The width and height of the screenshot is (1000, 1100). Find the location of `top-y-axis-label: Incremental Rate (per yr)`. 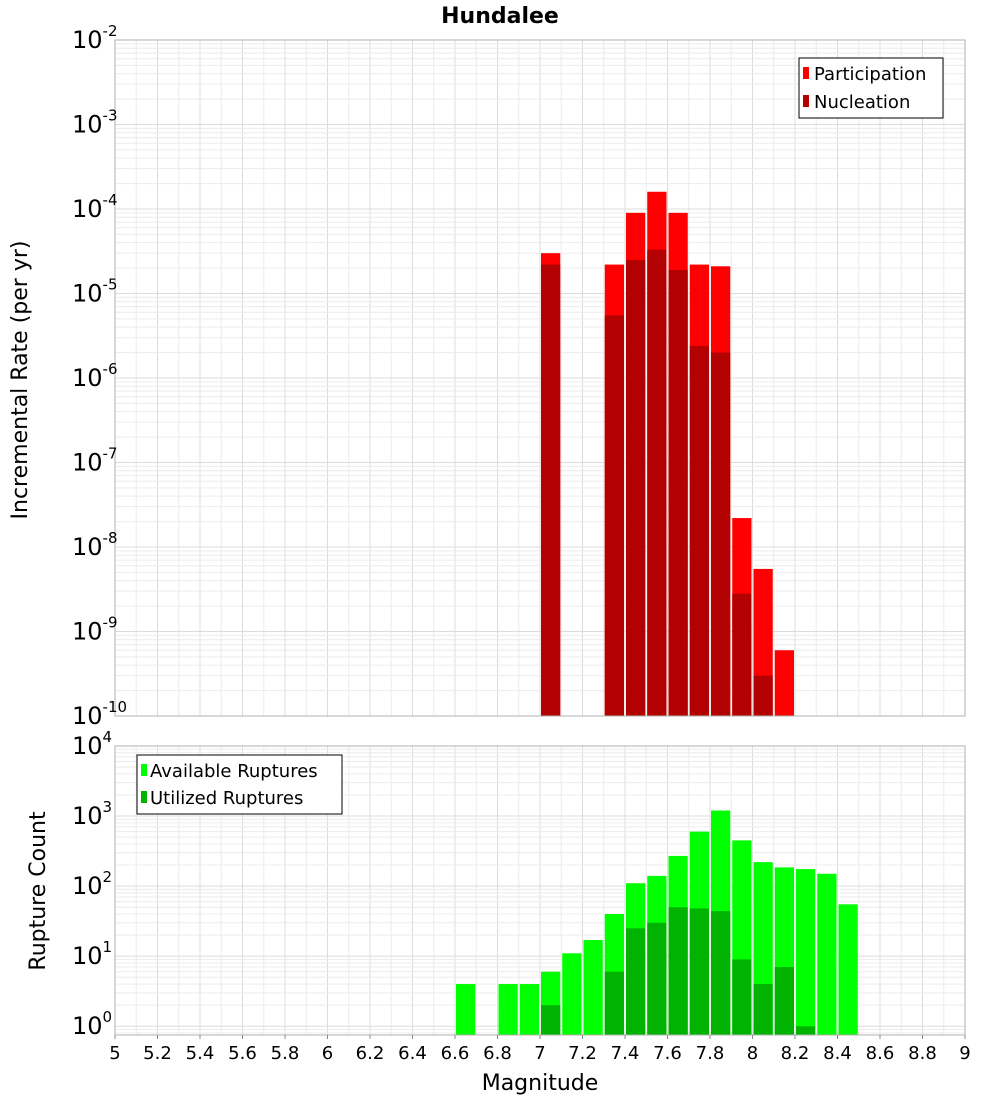

top-y-axis-label: Incremental Rate (per yr) is located at coordinates (20, 380).